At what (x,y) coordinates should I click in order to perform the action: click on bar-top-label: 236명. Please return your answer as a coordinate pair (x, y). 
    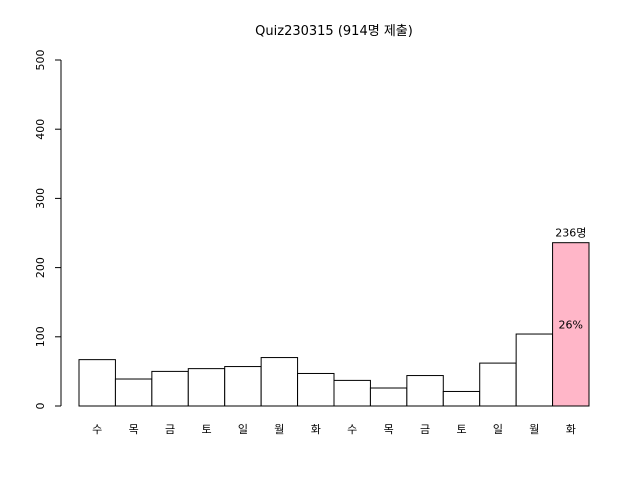
    Looking at the image, I should click on (570, 233).